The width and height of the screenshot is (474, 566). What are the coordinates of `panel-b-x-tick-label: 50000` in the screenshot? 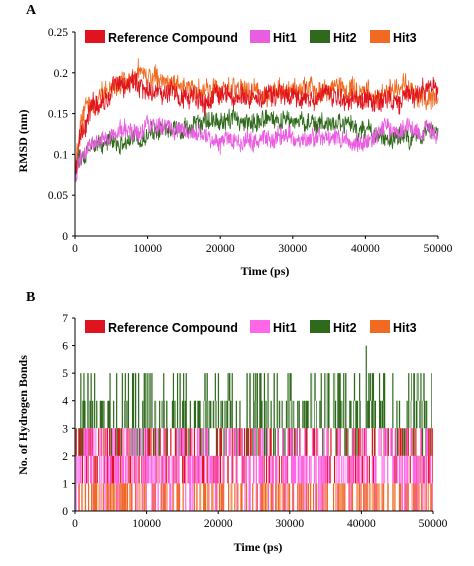 It's located at (433, 524).